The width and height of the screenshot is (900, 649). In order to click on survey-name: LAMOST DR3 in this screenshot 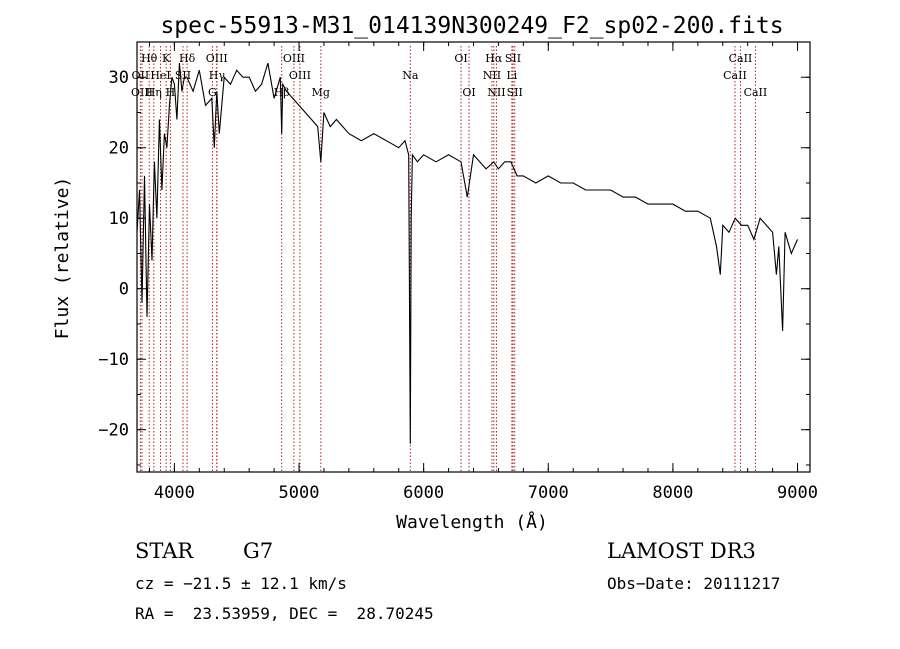, I will do `click(681, 551)`.